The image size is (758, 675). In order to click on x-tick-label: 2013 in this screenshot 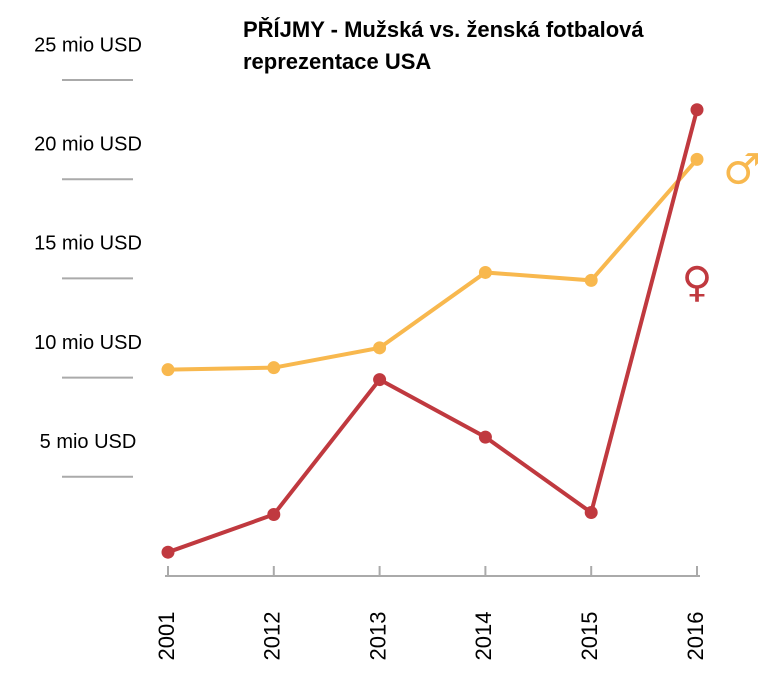, I will do `click(377, 636)`.